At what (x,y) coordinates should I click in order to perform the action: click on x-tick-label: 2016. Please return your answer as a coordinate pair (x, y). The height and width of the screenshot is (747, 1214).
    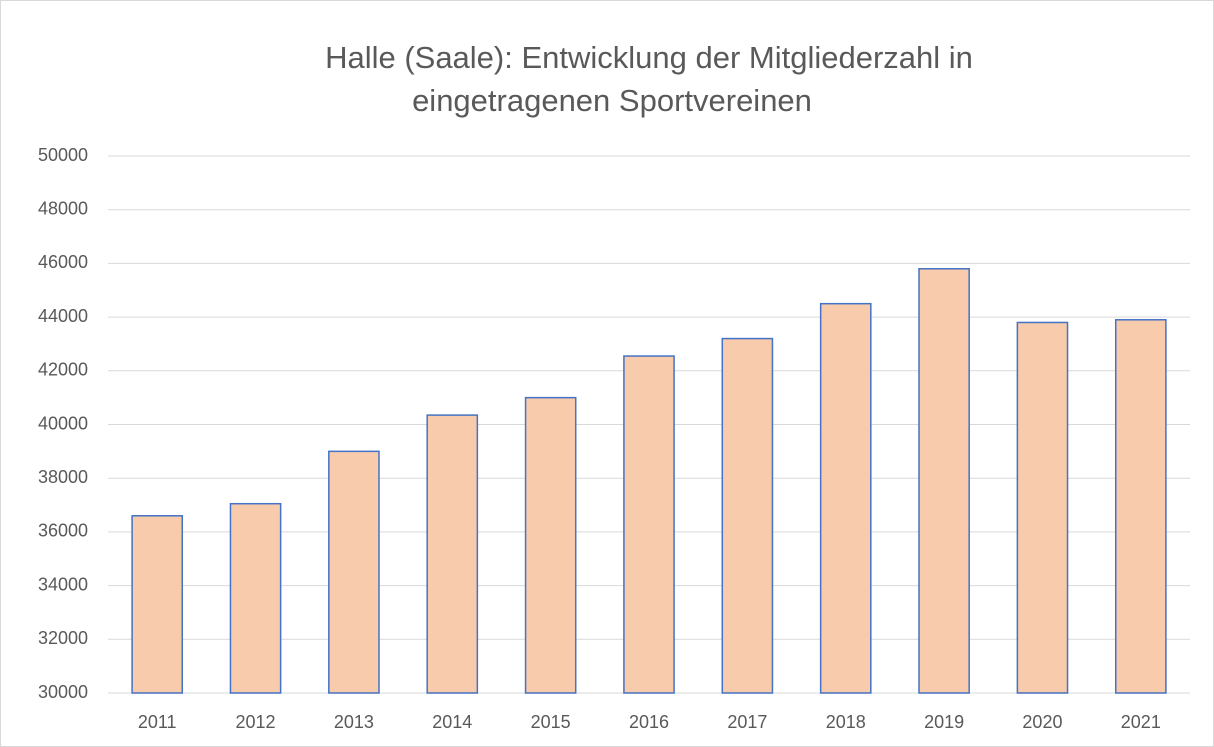
    Looking at the image, I should click on (649, 722).